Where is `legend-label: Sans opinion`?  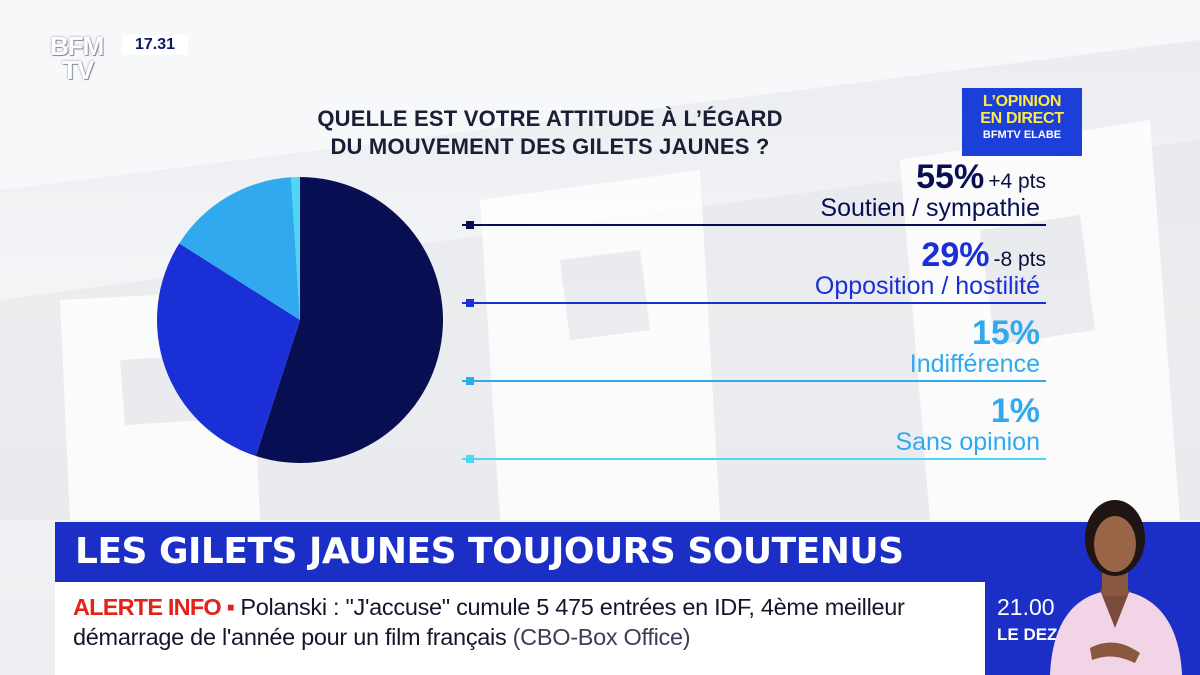
legend-label: Sans opinion is located at coordinates (967, 442).